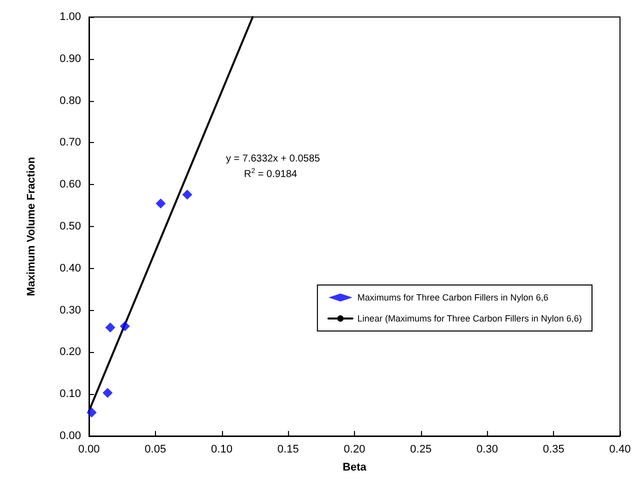  What do you see at coordinates (70, 17) in the screenshot?
I see `y-tick-label: 1.00` at bounding box center [70, 17].